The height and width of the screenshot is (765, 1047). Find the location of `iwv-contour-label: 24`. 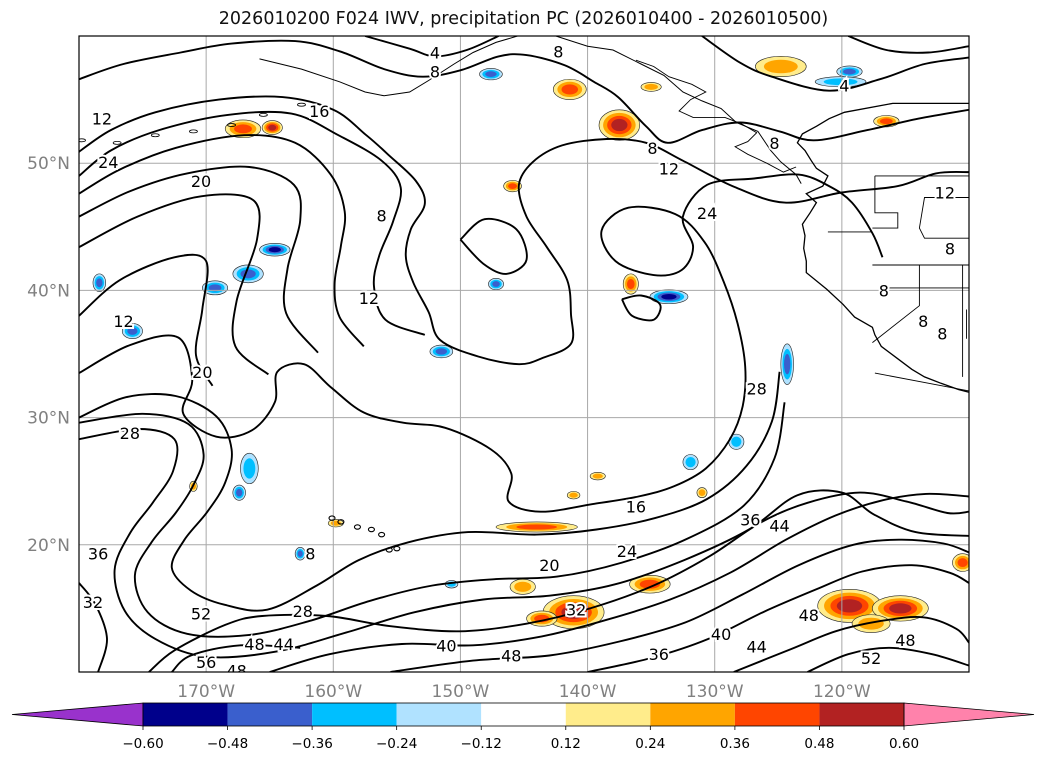

iwv-contour-label: 24 is located at coordinates (108, 162).